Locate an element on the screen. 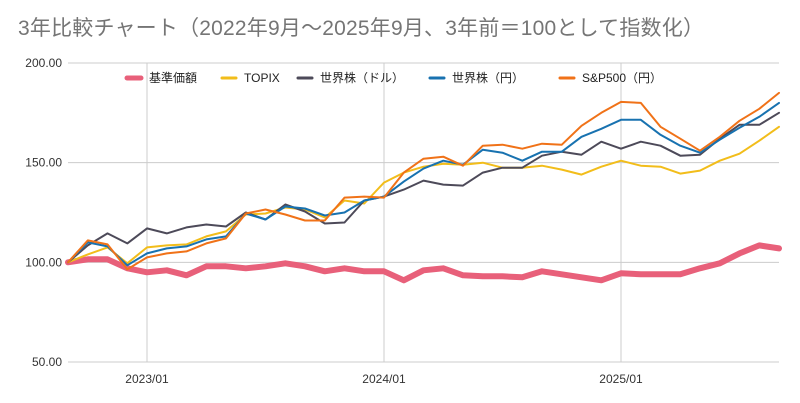 Image resolution: width=800 pixels, height=403 pixels. legend-label-1: TOPIX is located at coordinates (262, 78).